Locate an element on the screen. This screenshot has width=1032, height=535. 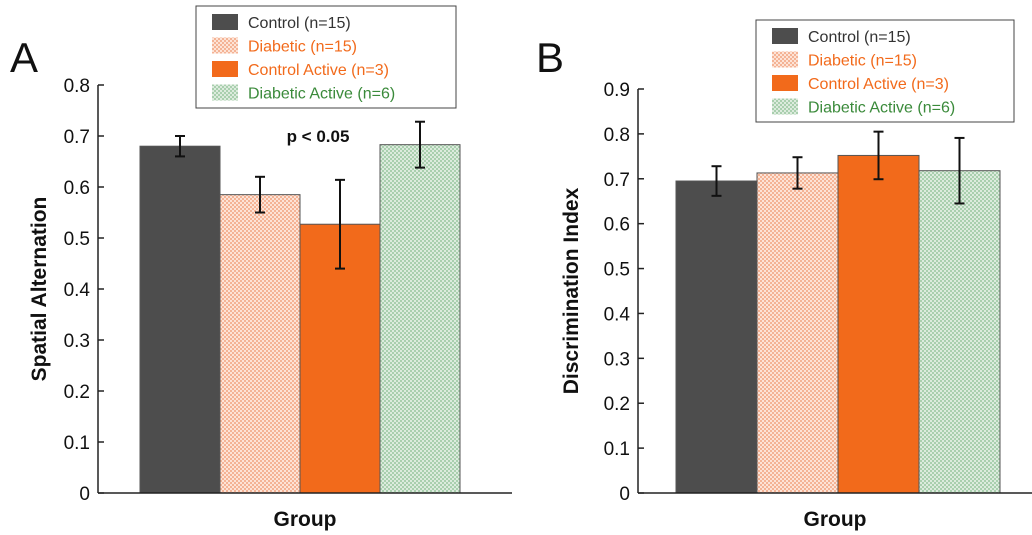
y-axis-title: Spatial Alternation is located at coordinates (39, 289).